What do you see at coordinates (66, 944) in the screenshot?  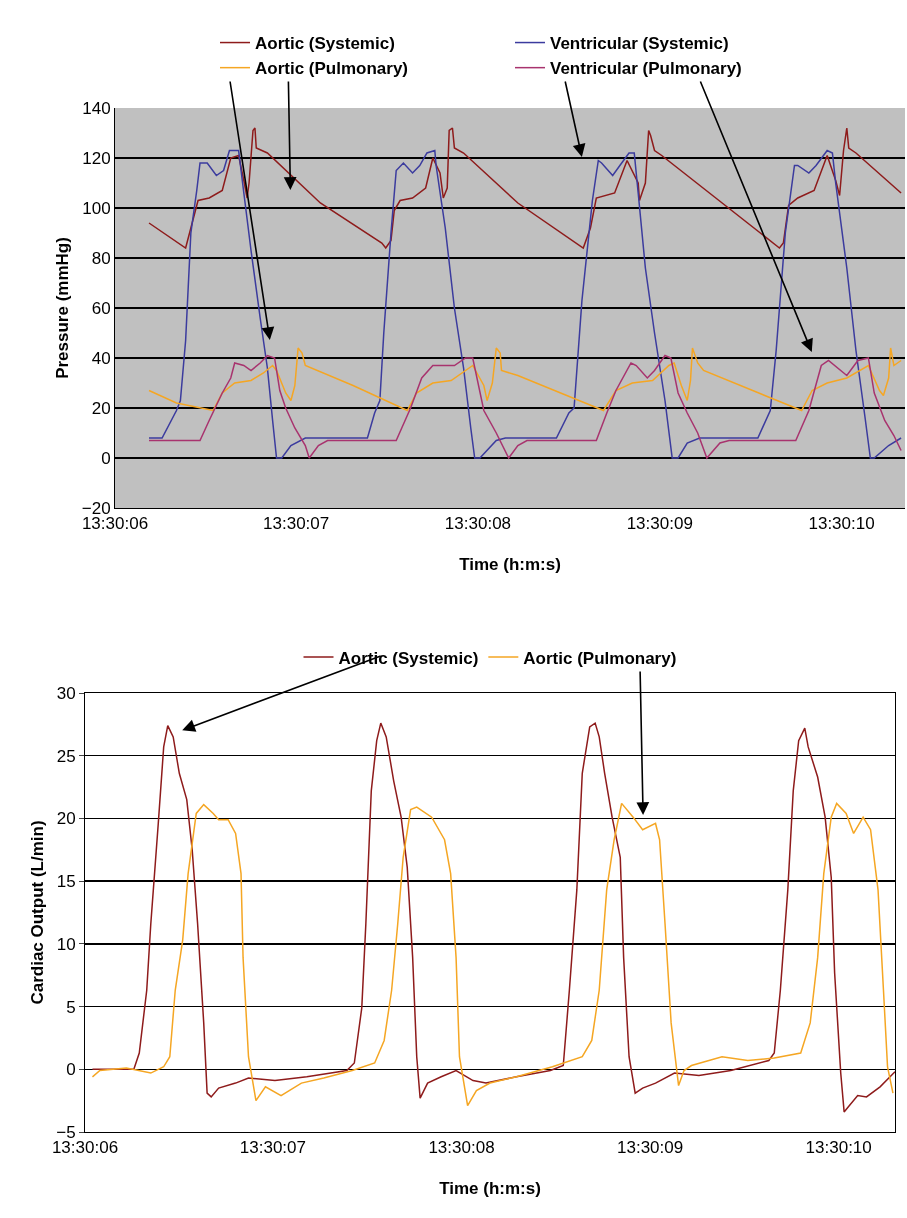 I see `y-tick-label: 10` at bounding box center [66, 944].